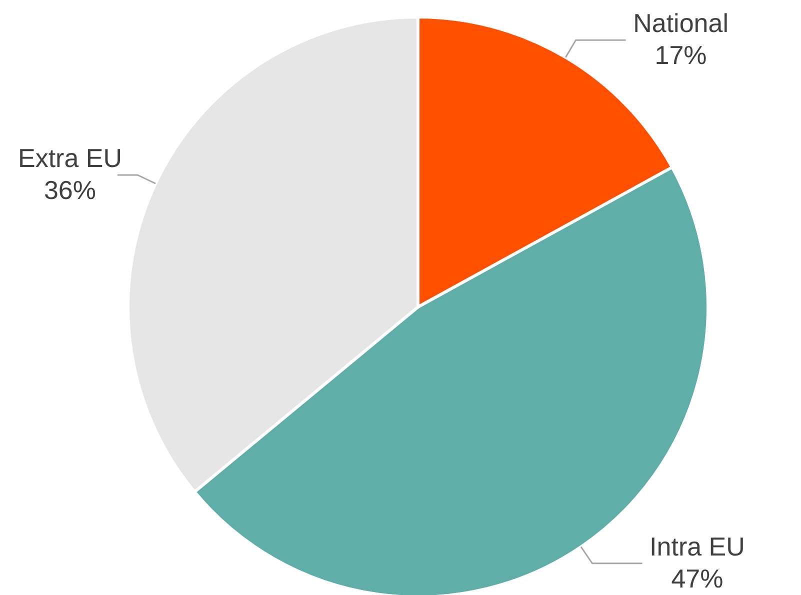 Image resolution: width=801 pixels, height=595 pixels. I want to click on slice-label: Extra EU, so click(70, 158).